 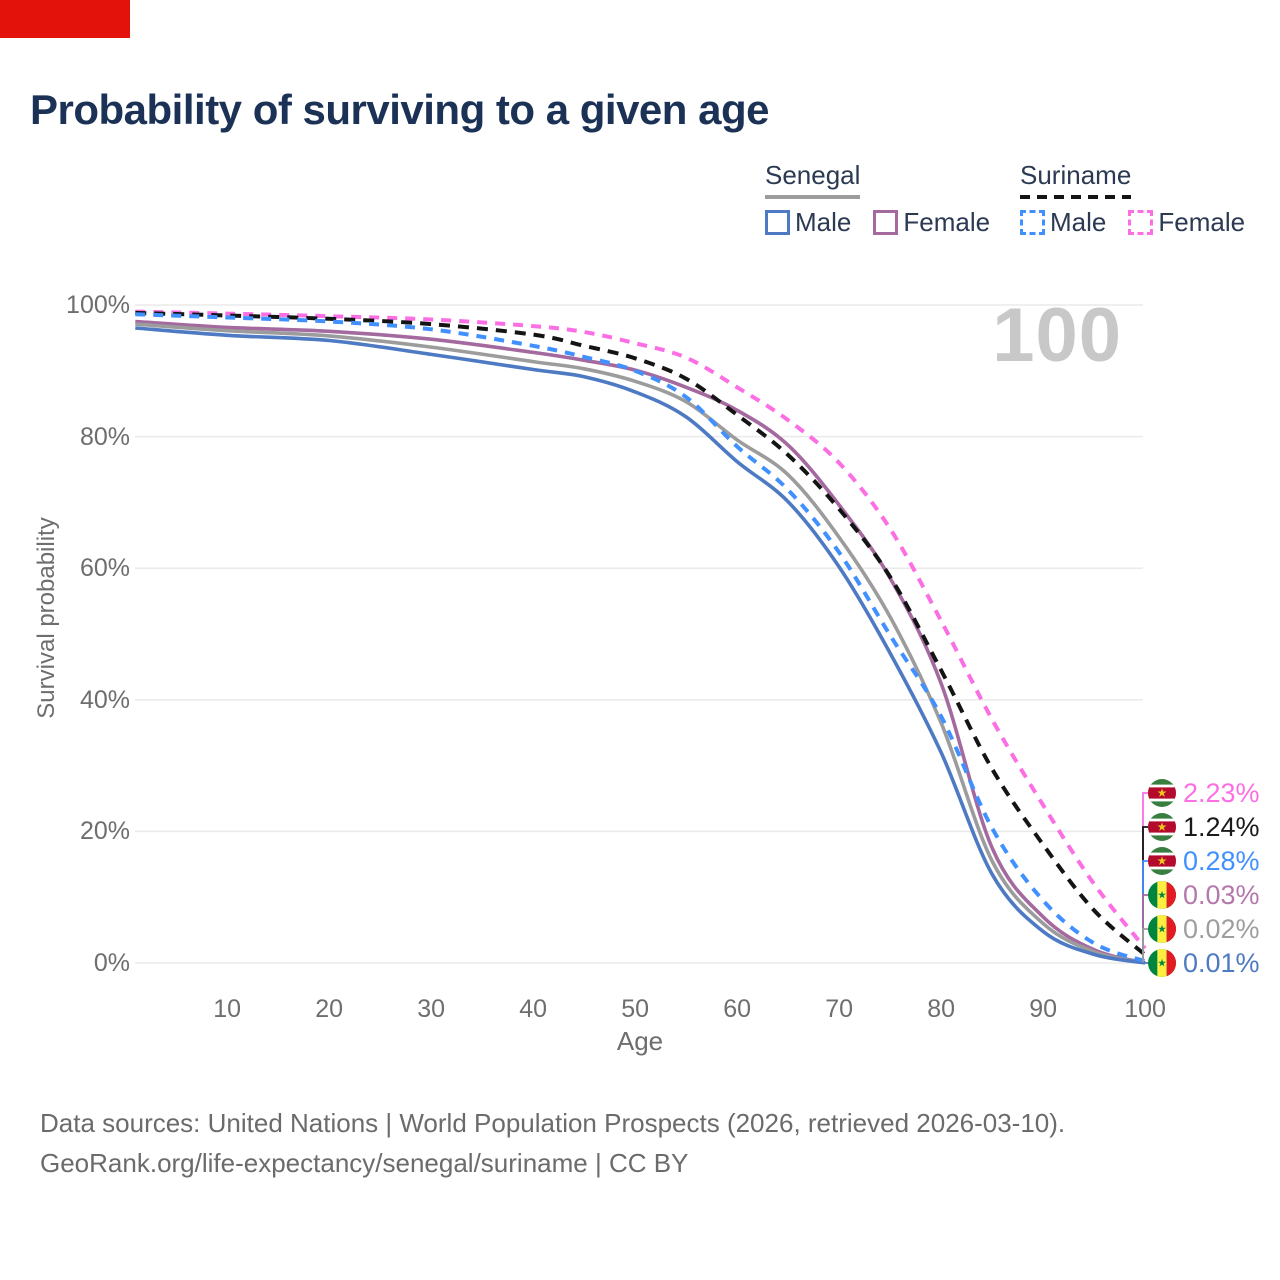 I want to click on legend-line-sample-suriname, so click(x=1076, y=197).